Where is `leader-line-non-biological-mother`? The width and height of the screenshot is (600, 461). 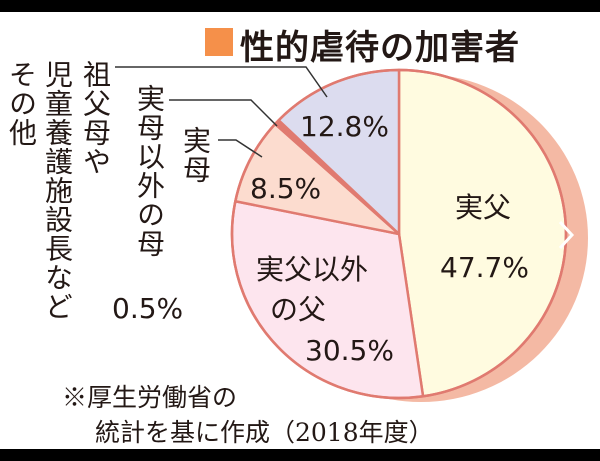
leader-line-non-biological-mother is located at coordinates (223, 113).